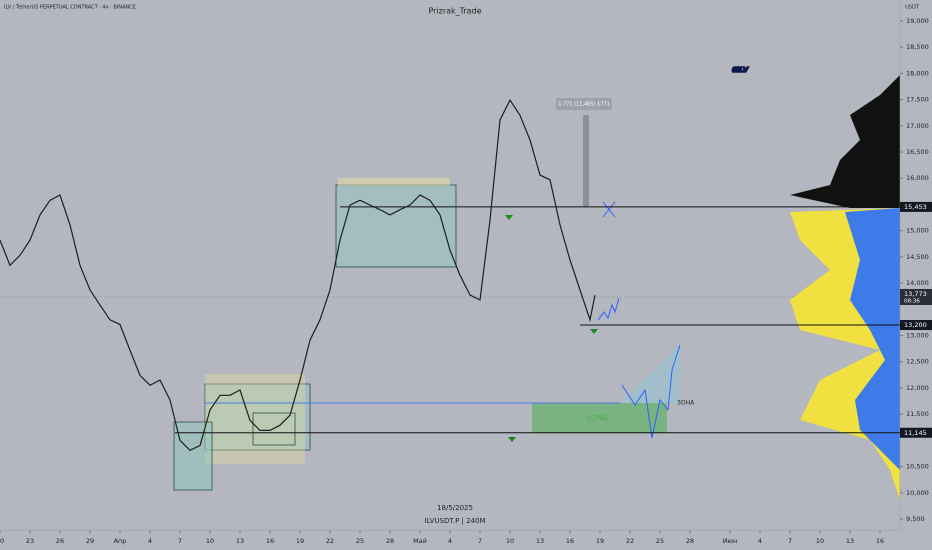 The height and width of the screenshot is (550, 932). Describe the element at coordinates (454, 11) in the screenshot. I see `chart-title: Prizrak_Trade` at that location.